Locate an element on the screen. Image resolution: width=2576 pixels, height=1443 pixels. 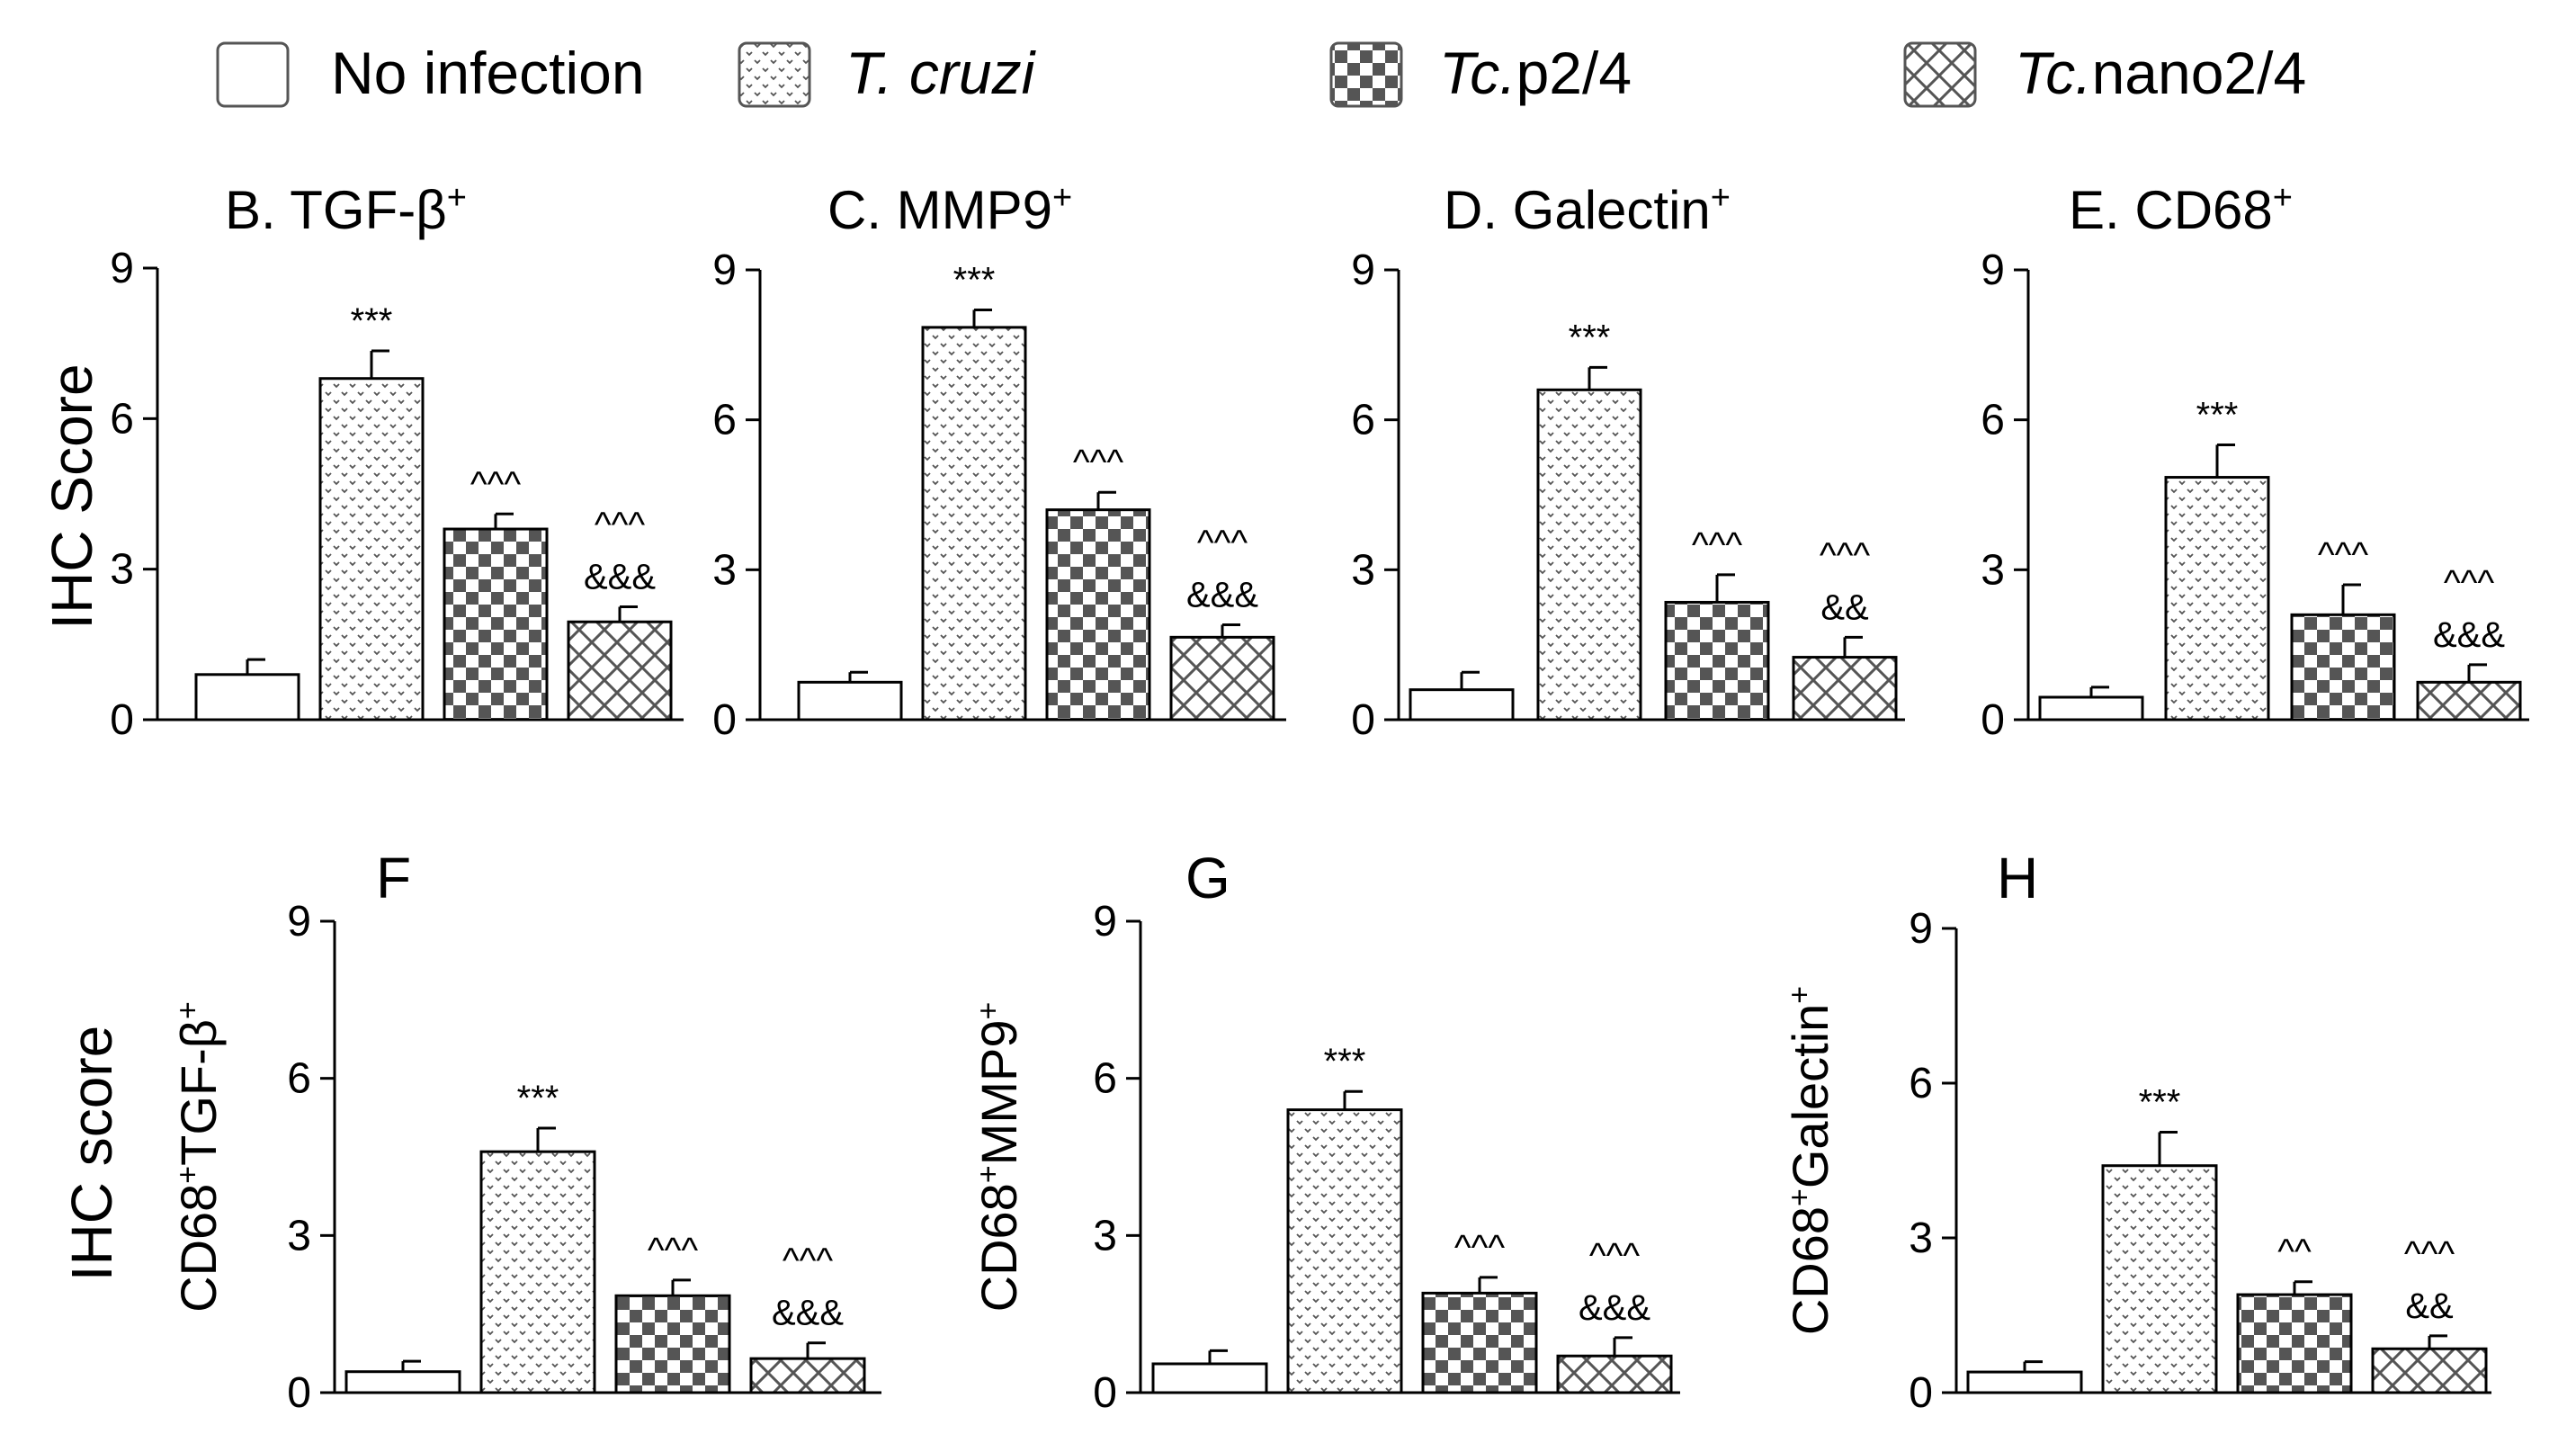
legend-label-t-cruzi-italic: T. cruzi is located at coordinates (941, 73).